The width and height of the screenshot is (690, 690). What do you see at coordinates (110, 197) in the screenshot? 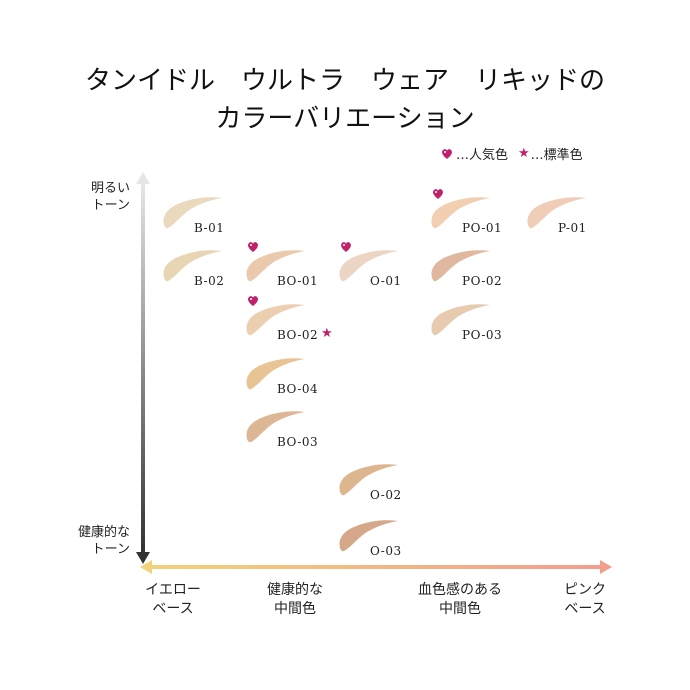
I see `yaxis-top-label: 明るい トーン` at bounding box center [110, 197].